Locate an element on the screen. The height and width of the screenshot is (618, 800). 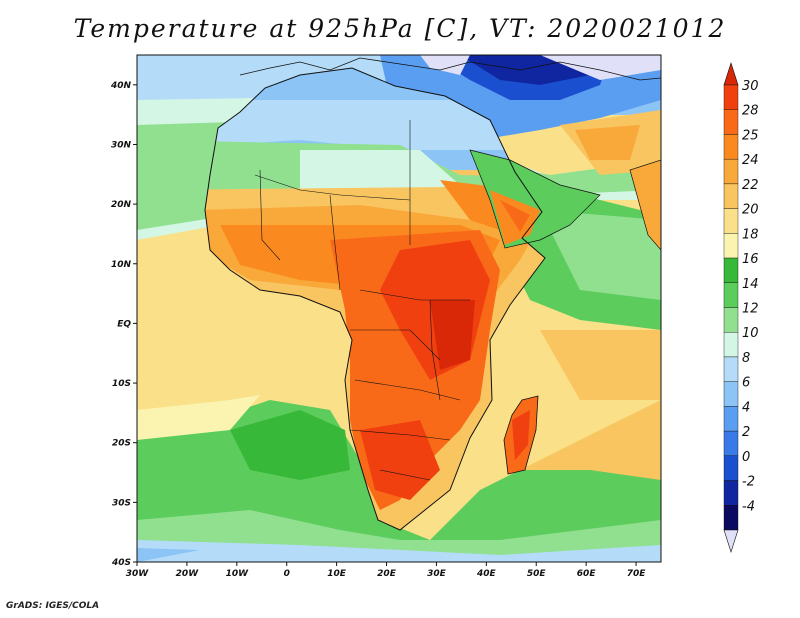
x-tick-label: 10E is located at coordinates (337, 574).